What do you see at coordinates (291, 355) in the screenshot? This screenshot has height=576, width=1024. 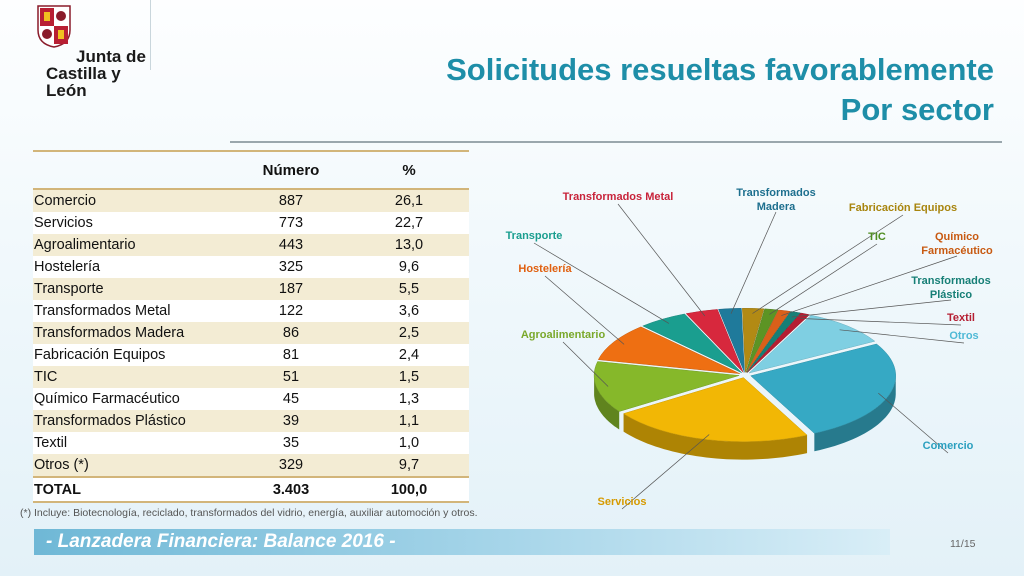 I see `cell-number: 81` at bounding box center [291, 355].